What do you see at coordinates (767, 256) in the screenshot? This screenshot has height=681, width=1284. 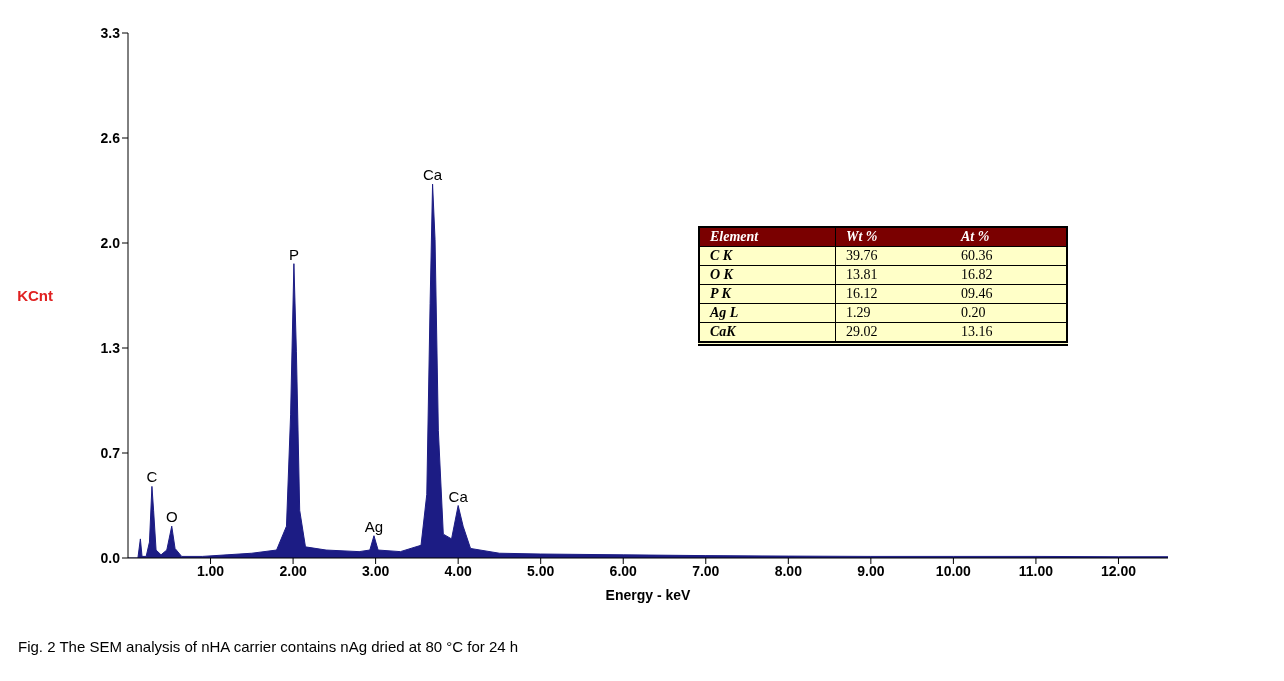 I see `annotation: C K` at bounding box center [767, 256].